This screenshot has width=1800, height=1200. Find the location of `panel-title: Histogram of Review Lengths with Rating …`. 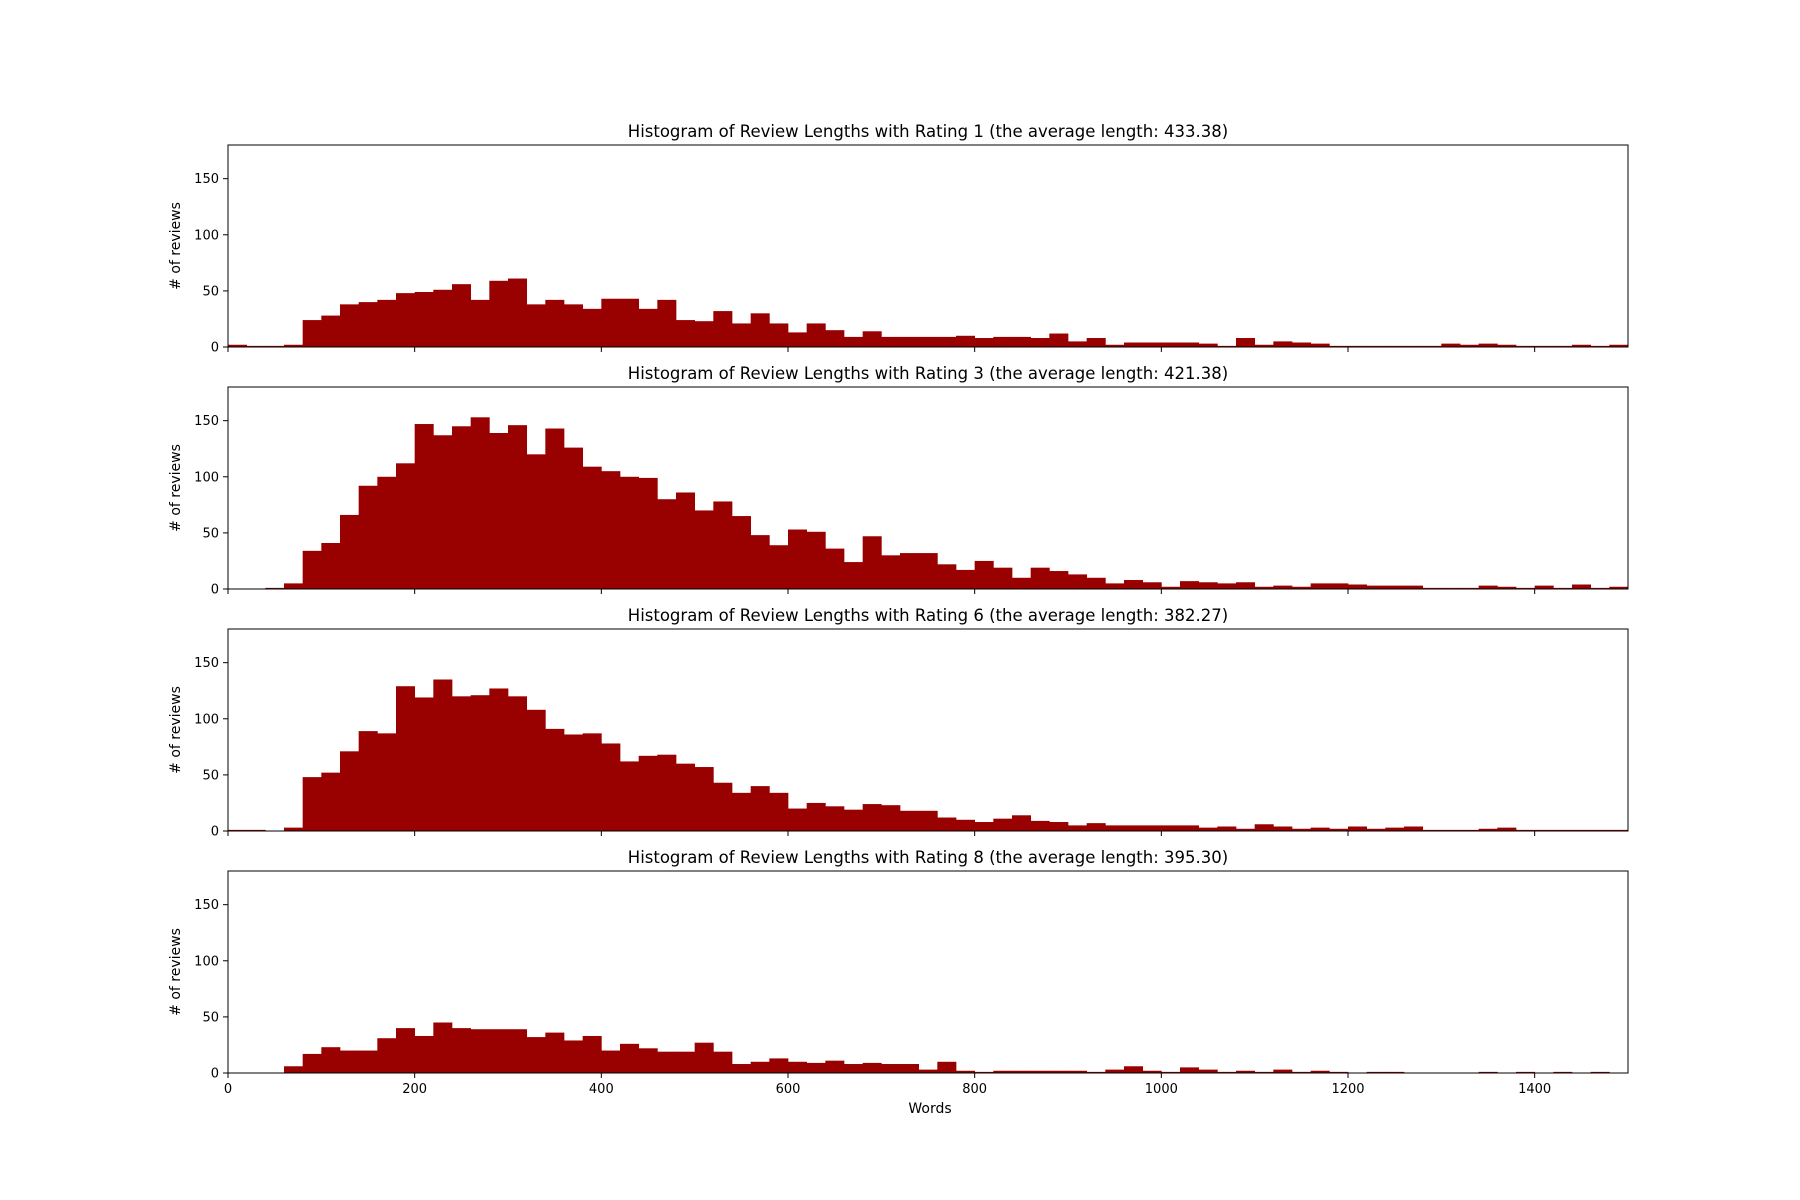

panel-title: Histogram of Review Lengths with Rating … is located at coordinates (928, 615).